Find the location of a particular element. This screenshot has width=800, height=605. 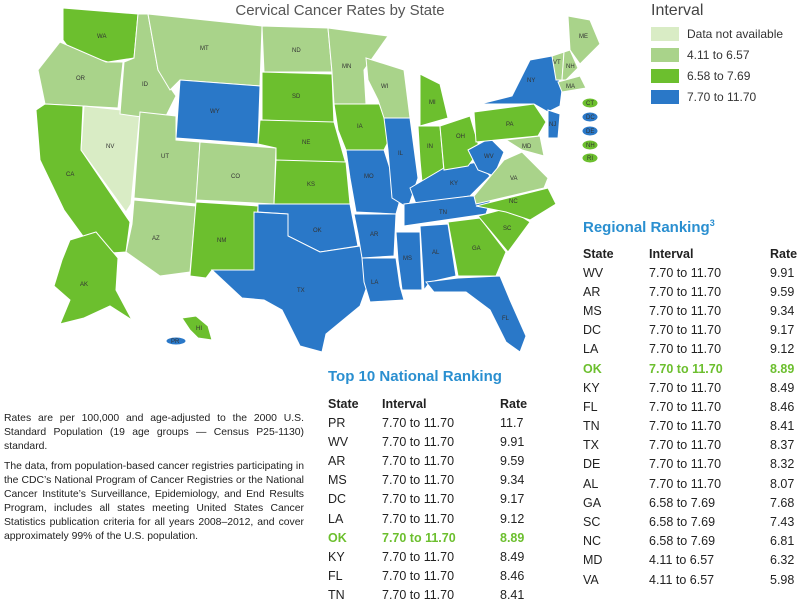

state-ma is located at coordinates (572, 84).